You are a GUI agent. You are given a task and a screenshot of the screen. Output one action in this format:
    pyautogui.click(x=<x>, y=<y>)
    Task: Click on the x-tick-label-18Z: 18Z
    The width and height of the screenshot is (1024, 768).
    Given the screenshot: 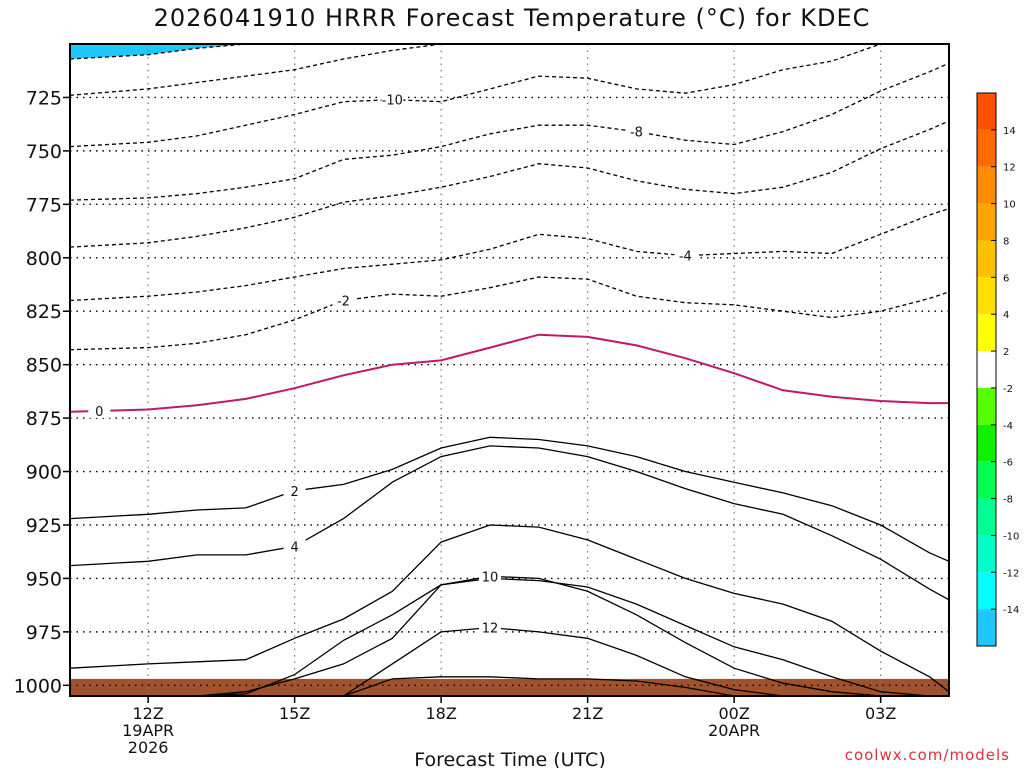 What is the action you would take?
    pyautogui.click(x=440, y=713)
    